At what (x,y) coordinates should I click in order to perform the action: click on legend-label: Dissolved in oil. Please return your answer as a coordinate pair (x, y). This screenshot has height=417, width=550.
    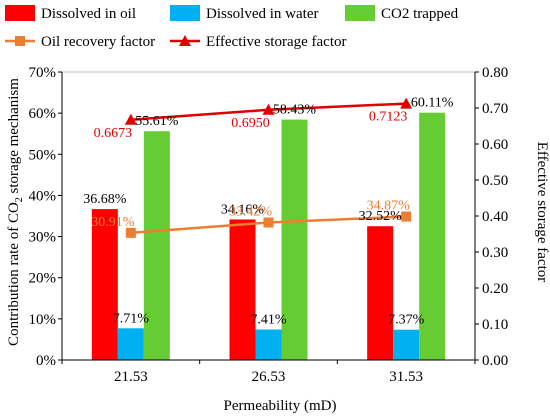
    Looking at the image, I should click on (88, 14).